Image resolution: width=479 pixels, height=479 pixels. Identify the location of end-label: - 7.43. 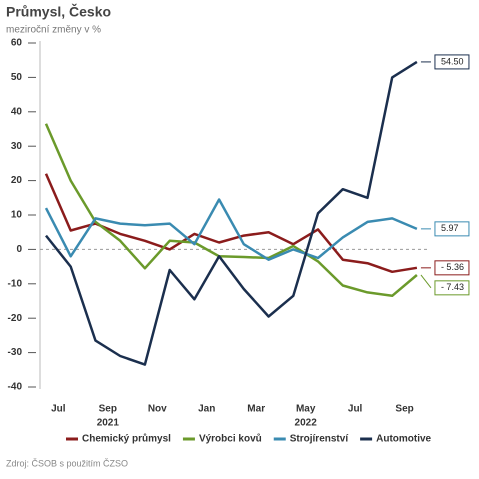
(452, 287).